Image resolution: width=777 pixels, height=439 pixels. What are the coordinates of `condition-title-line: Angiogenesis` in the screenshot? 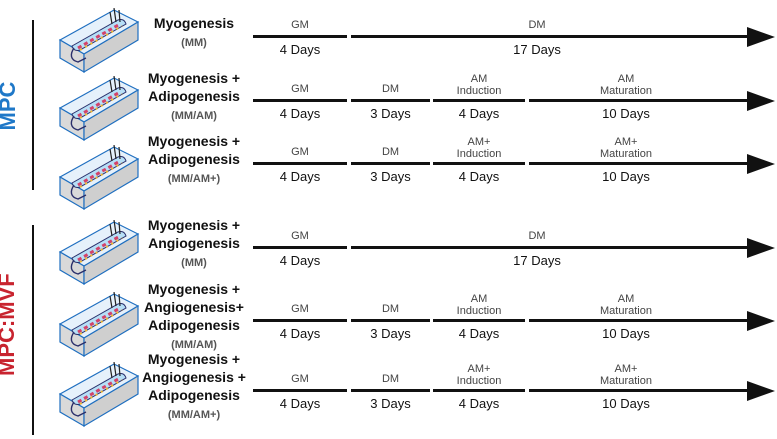 It's located at (194, 243).